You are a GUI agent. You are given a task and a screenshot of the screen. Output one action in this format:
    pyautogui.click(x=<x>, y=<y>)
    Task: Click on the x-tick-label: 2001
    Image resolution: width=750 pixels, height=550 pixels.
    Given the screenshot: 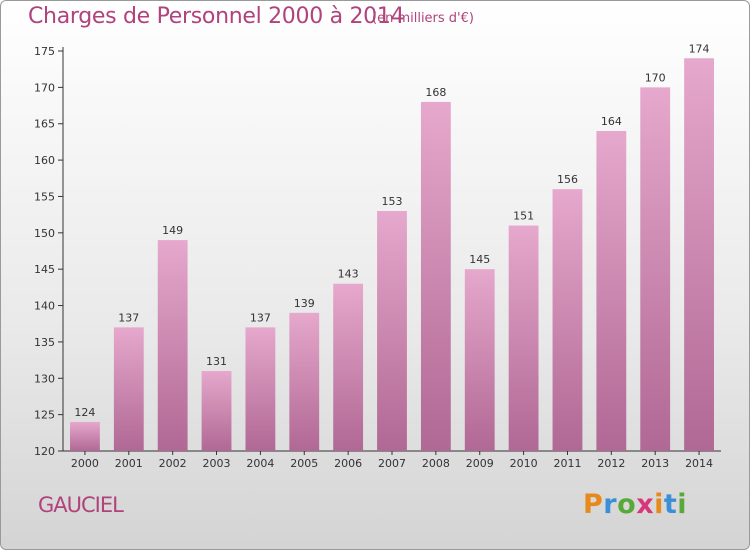 What is the action you would take?
    pyautogui.click(x=129, y=463)
    